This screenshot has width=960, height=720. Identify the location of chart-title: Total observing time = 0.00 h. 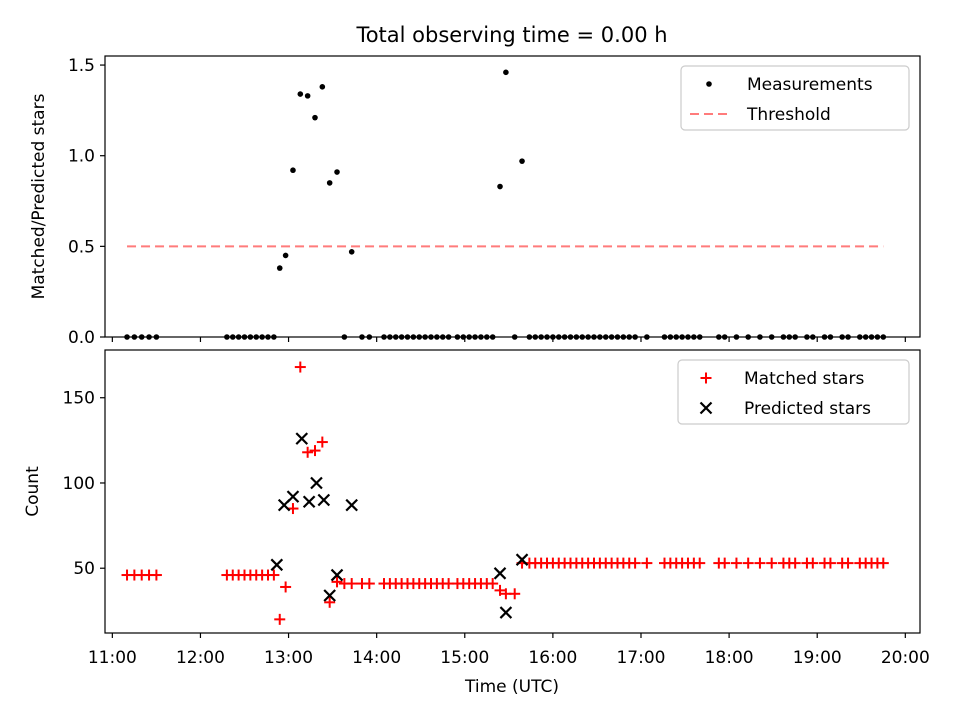
(511, 35).